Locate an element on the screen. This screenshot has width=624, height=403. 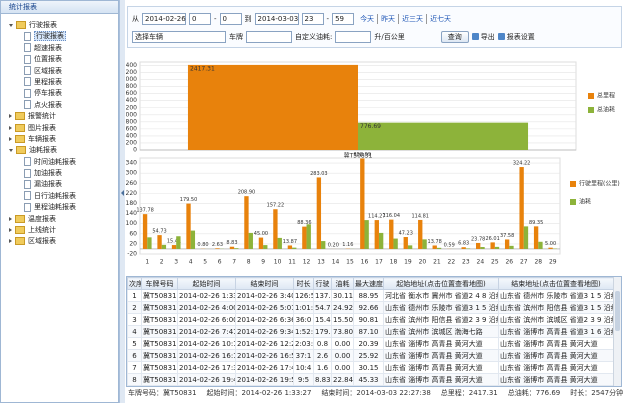
legend-label: 总里程 is located at coordinates (606, 96).